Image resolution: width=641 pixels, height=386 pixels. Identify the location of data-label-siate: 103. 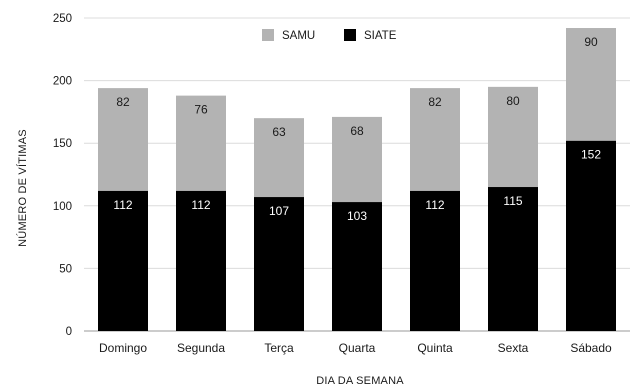
(357, 216).